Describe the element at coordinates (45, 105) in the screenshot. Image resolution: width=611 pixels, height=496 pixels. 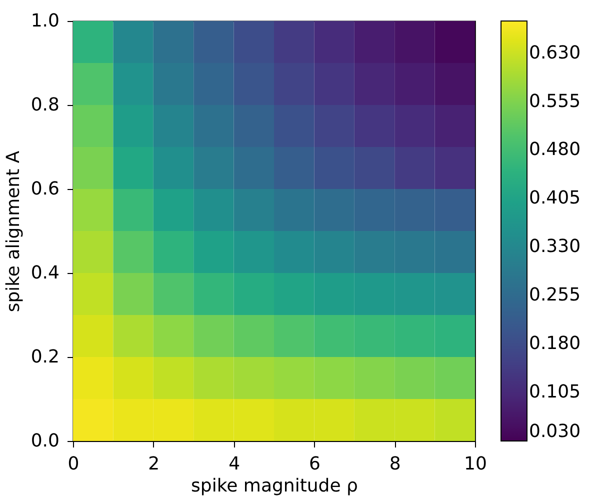
I see `y-tick-label: 0.8` at that location.